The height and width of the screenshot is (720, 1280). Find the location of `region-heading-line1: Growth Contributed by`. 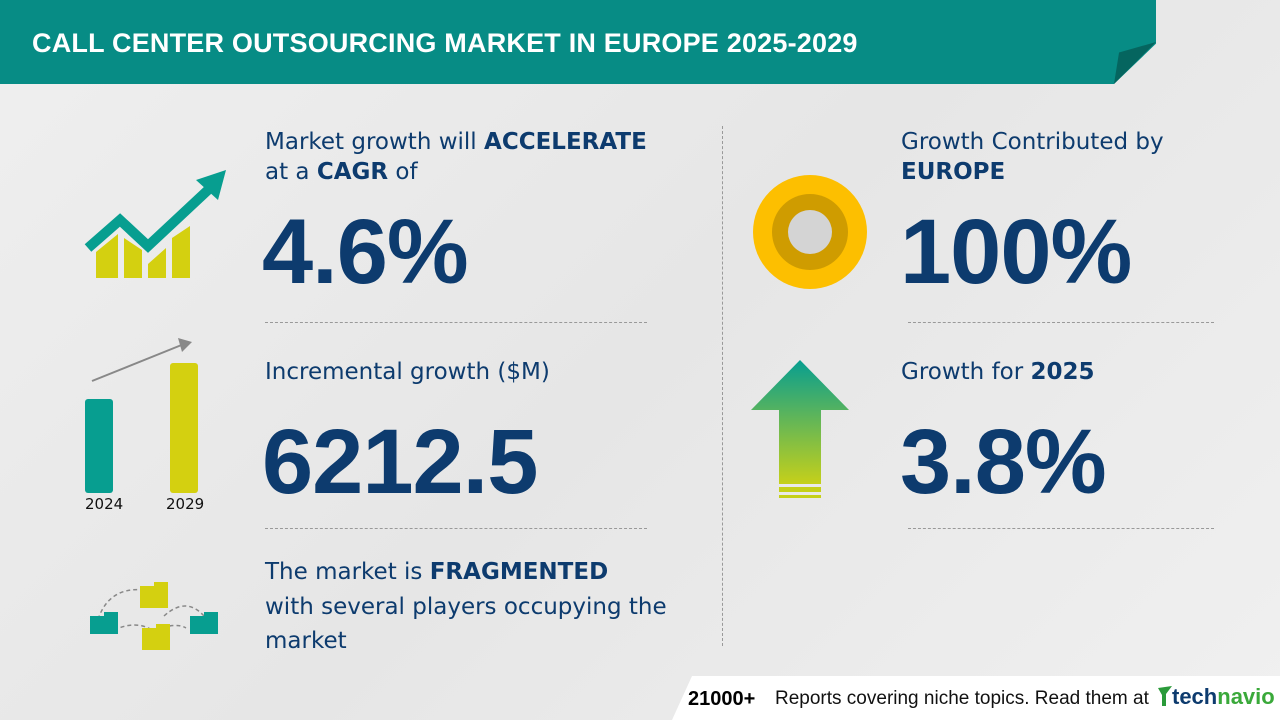

region-heading-line1: Growth Contributed by is located at coordinates (1032, 142).